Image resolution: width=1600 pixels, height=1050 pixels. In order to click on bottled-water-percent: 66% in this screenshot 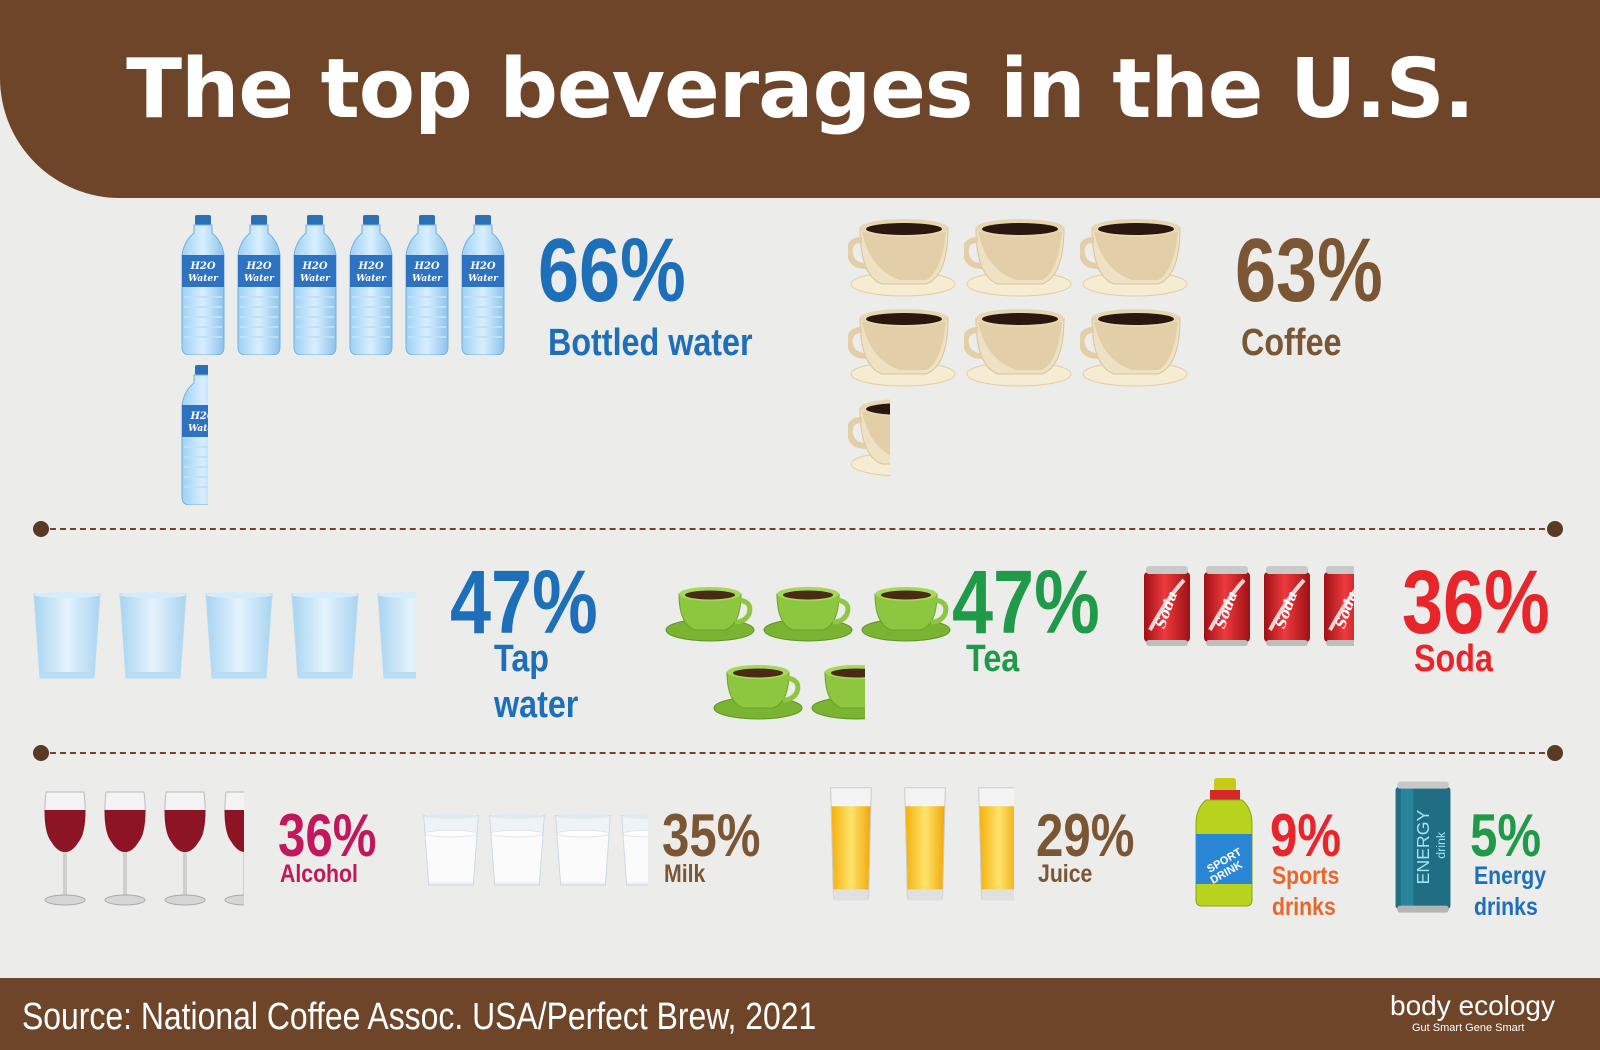, I will do `click(612, 271)`.